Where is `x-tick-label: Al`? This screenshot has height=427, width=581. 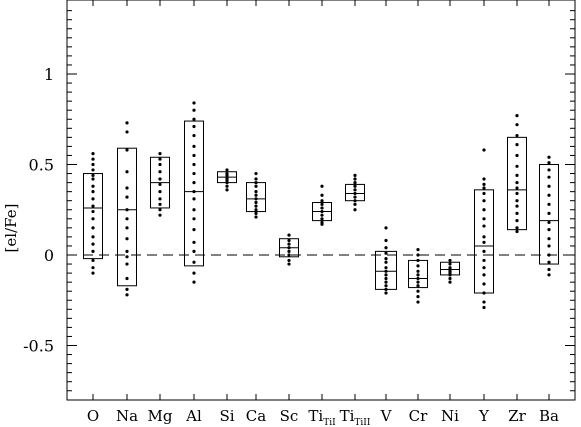
x-tick-label: Al is located at coordinates (193, 416).